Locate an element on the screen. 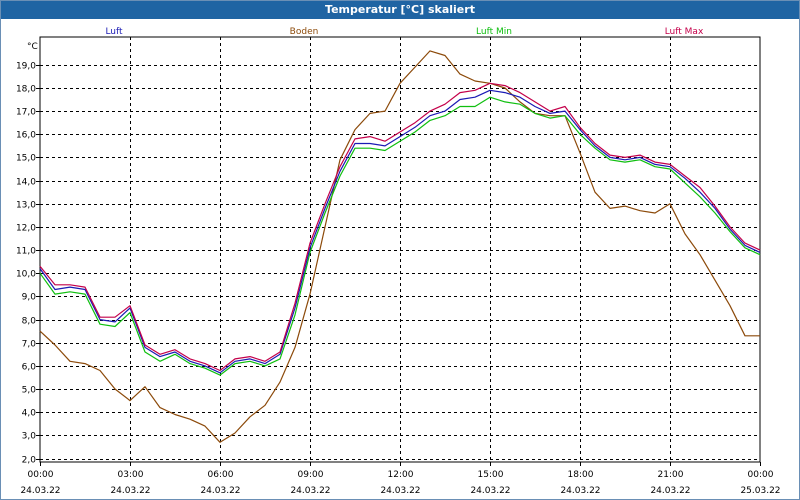  y-tick-label: 15,0 is located at coordinates (26, 159).